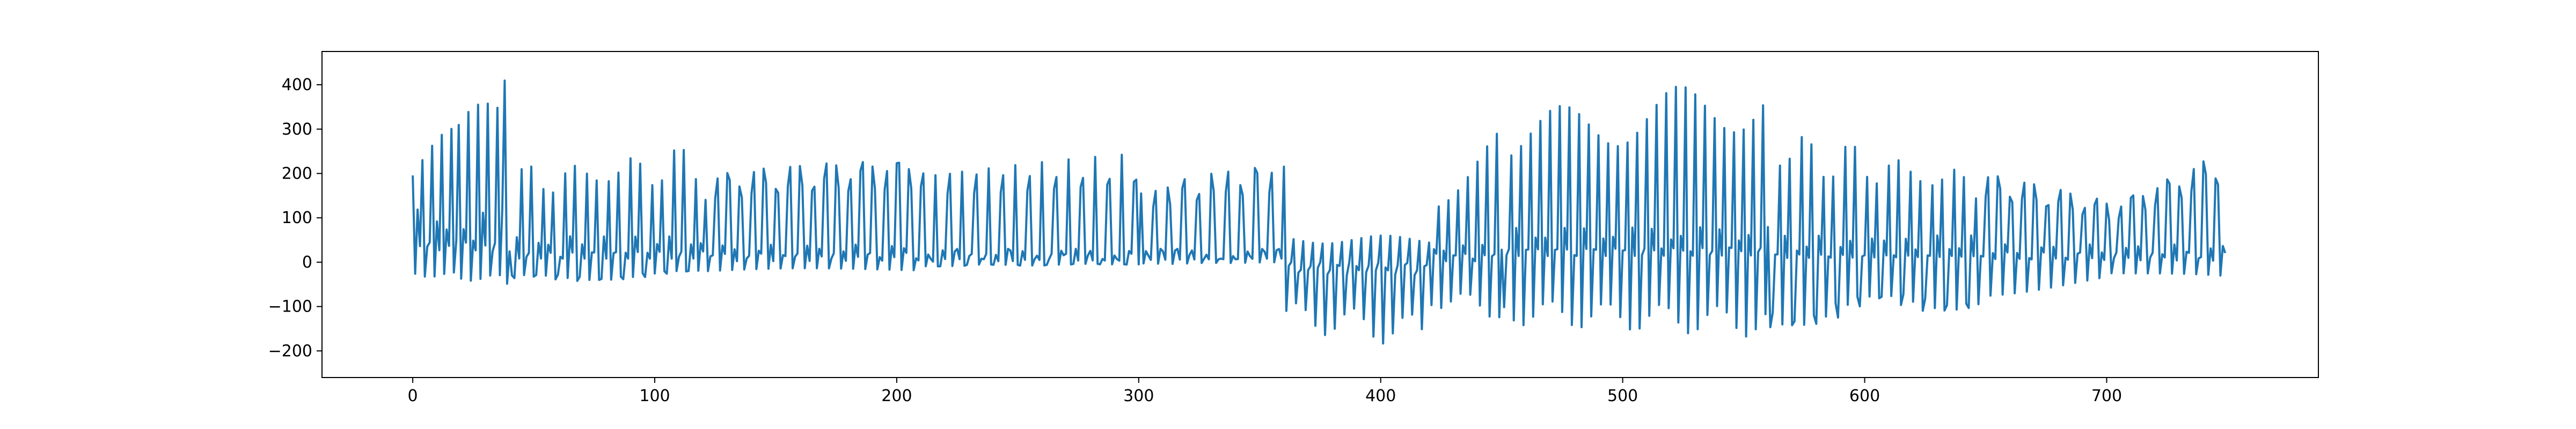 The image size is (2576, 429). What do you see at coordinates (297, 173) in the screenshot?
I see `y-tick-label: 200` at bounding box center [297, 173].